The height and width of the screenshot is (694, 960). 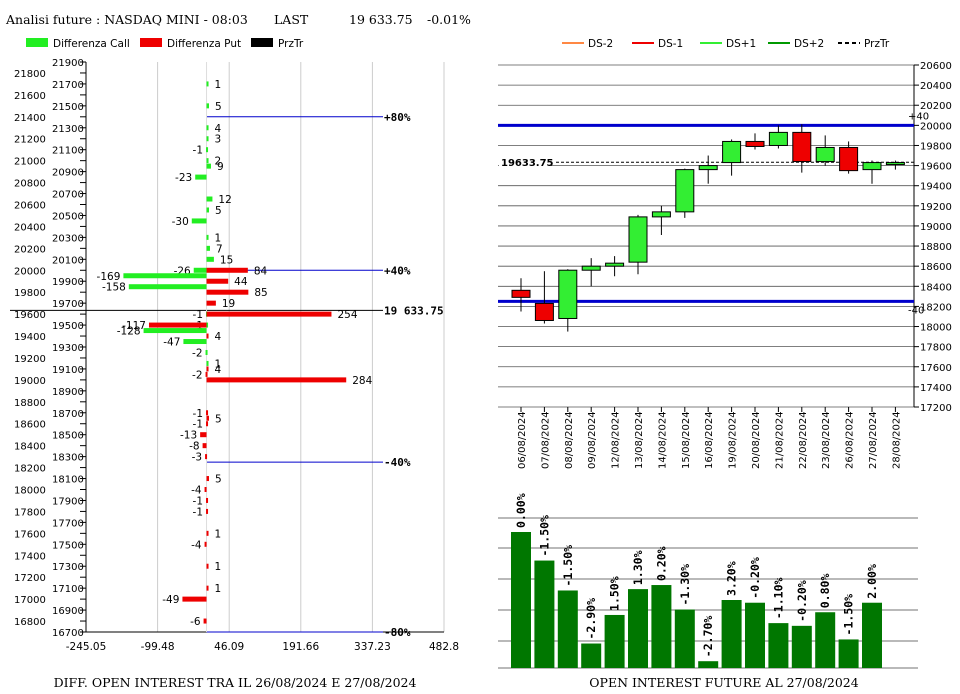 I want to click on y-tick-label: 20200, so click(x=936, y=106).